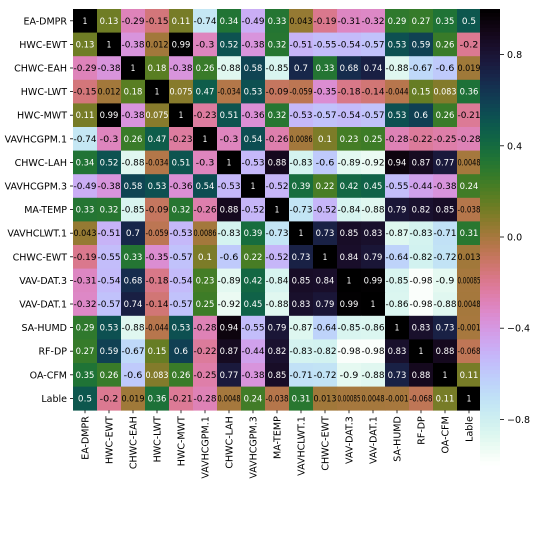  What do you see at coordinates (133, 399) in the screenshot?
I see `cell-value-label: 0.019` at bounding box center [133, 399].